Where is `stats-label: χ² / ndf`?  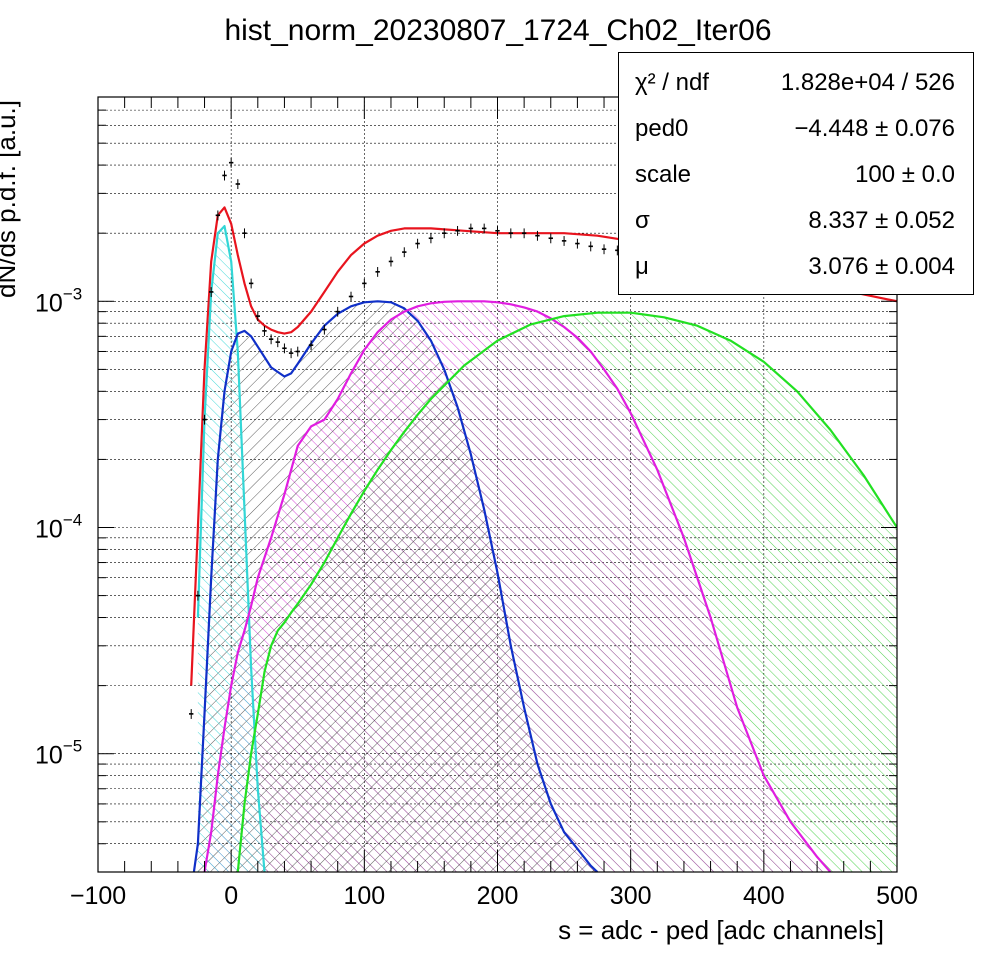 stats-label: χ² / ndf is located at coordinates (672, 82).